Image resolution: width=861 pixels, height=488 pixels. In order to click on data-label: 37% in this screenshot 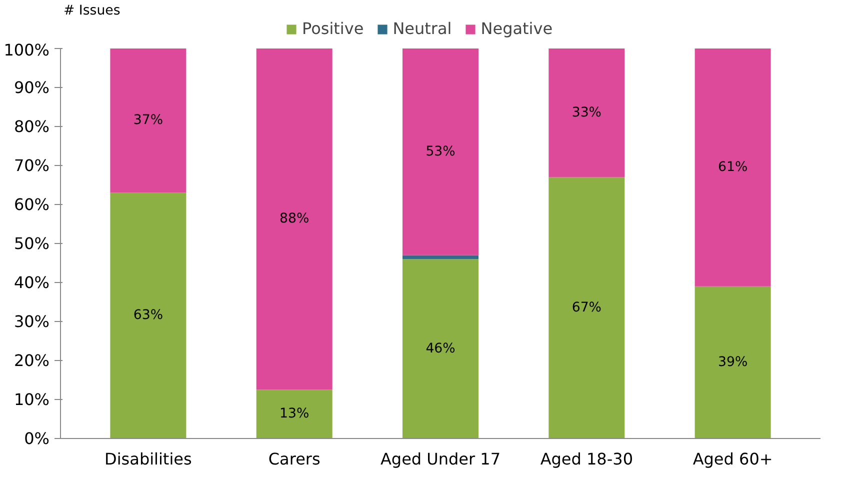, I will do `click(148, 120)`.